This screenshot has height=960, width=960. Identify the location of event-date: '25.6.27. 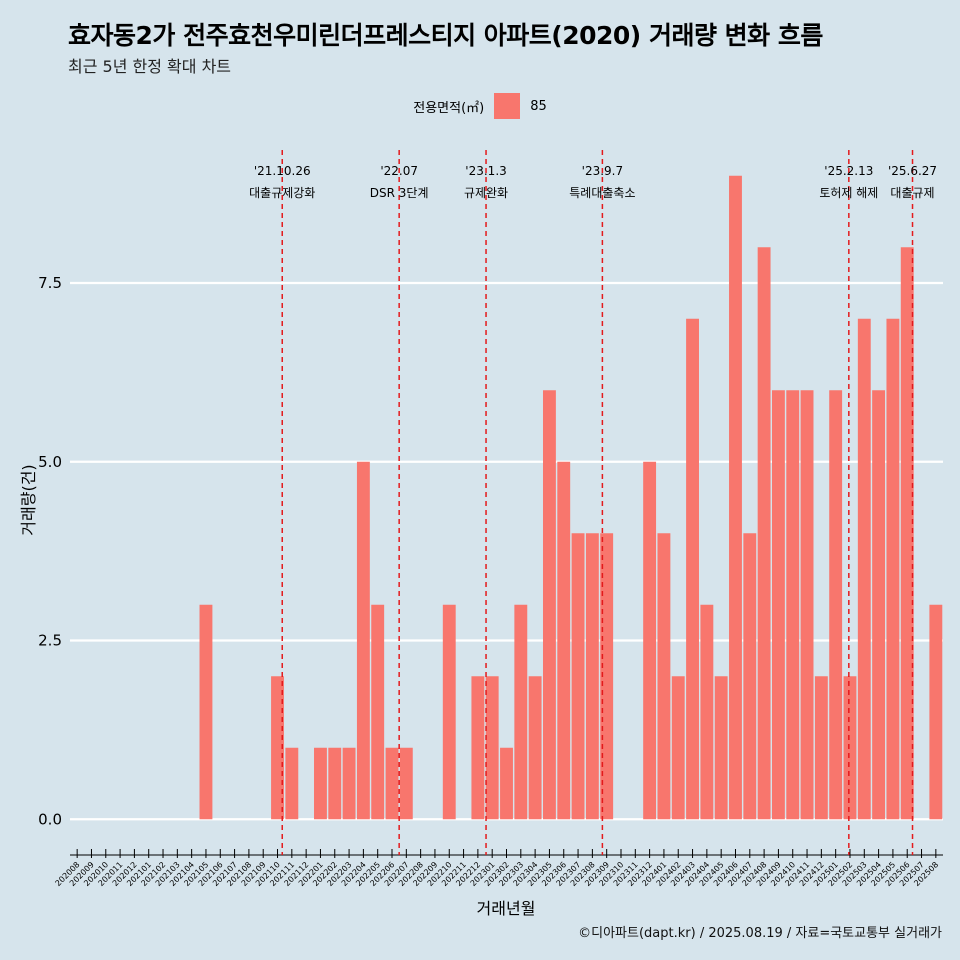
(912, 171).